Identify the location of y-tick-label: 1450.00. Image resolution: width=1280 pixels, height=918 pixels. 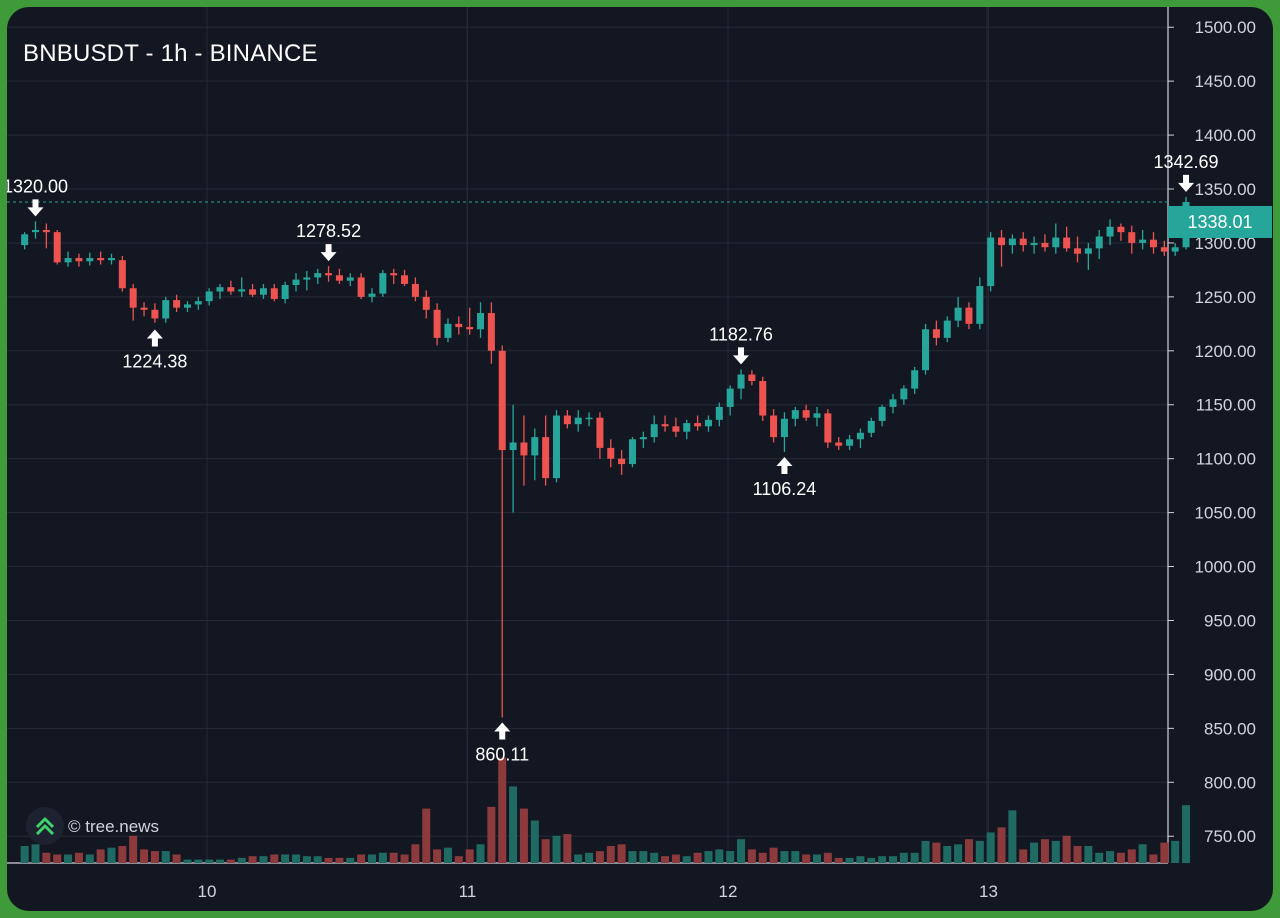
(1225, 81).